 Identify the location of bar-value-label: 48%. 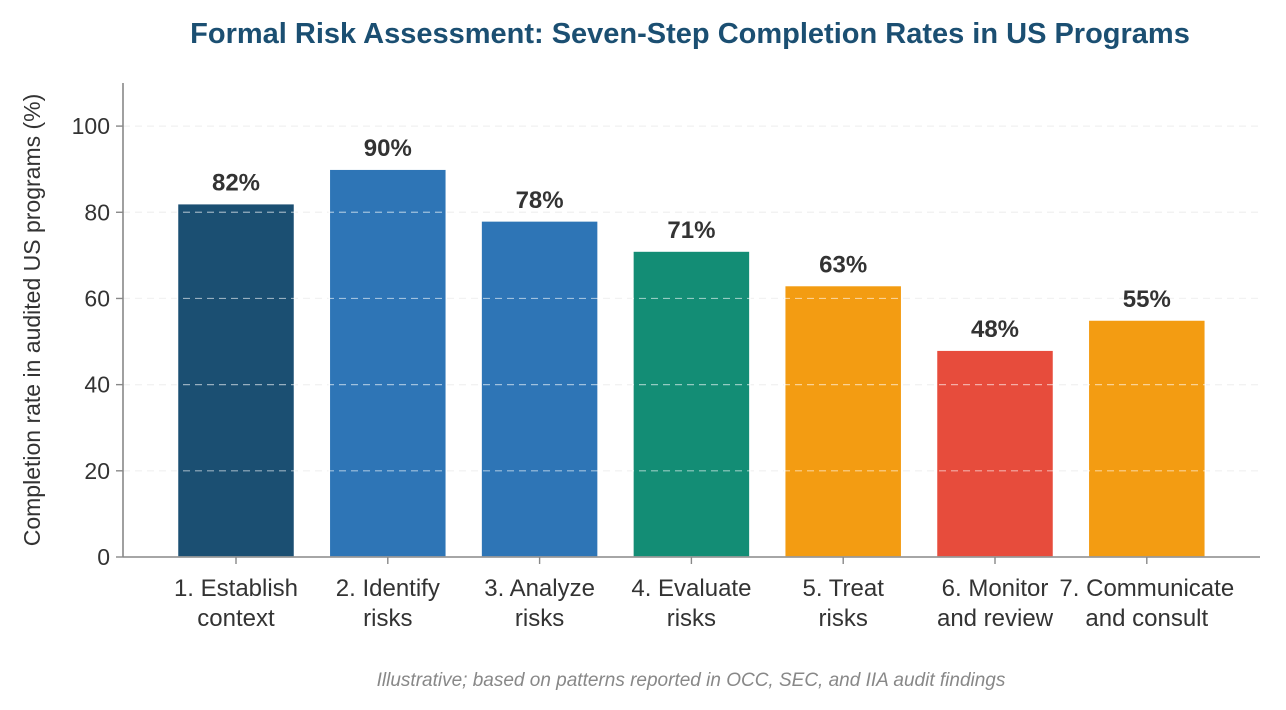
(995, 329).